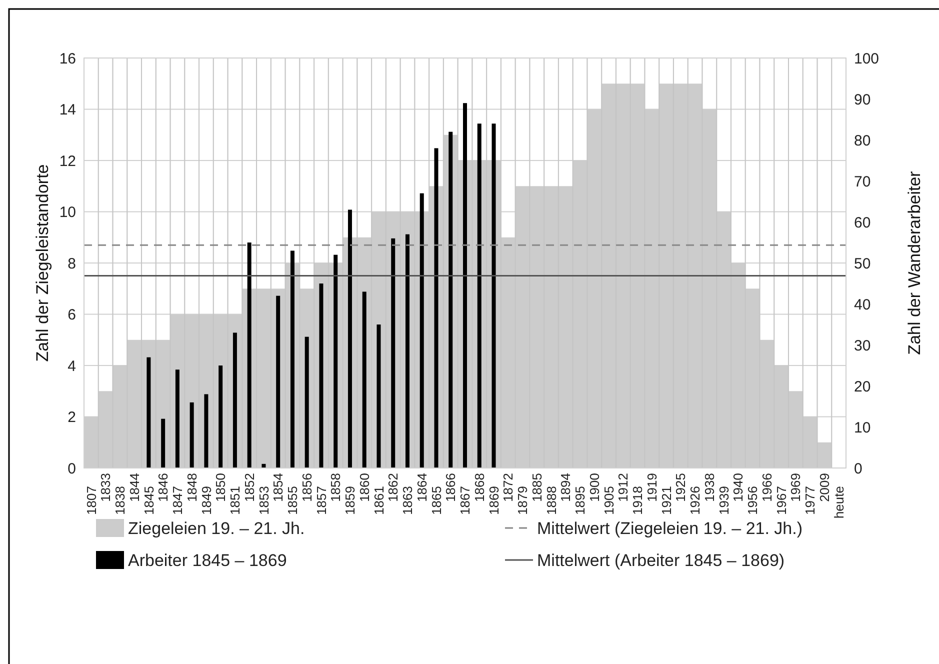  What do you see at coordinates (479, 487) in the screenshot?
I see `x-tick-label: 1868` at bounding box center [479, 487].